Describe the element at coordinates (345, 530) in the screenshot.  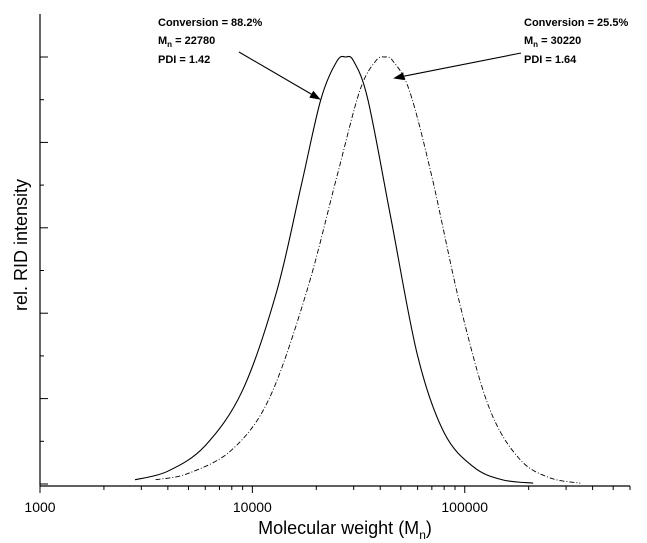
I see `x-axis-label: Molecular weight (Mn)` at that location.